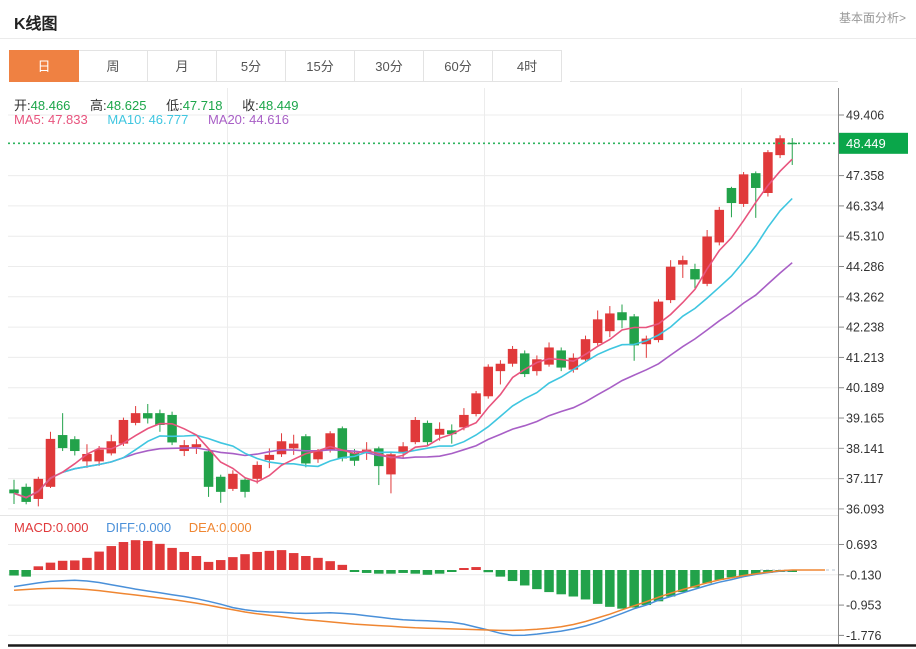 The image size is (916, 649). What do you see at coordinates (248, 119) in the screenshot?
I see `ma20-value: MA2044.616` at bounding box center [248, 119].